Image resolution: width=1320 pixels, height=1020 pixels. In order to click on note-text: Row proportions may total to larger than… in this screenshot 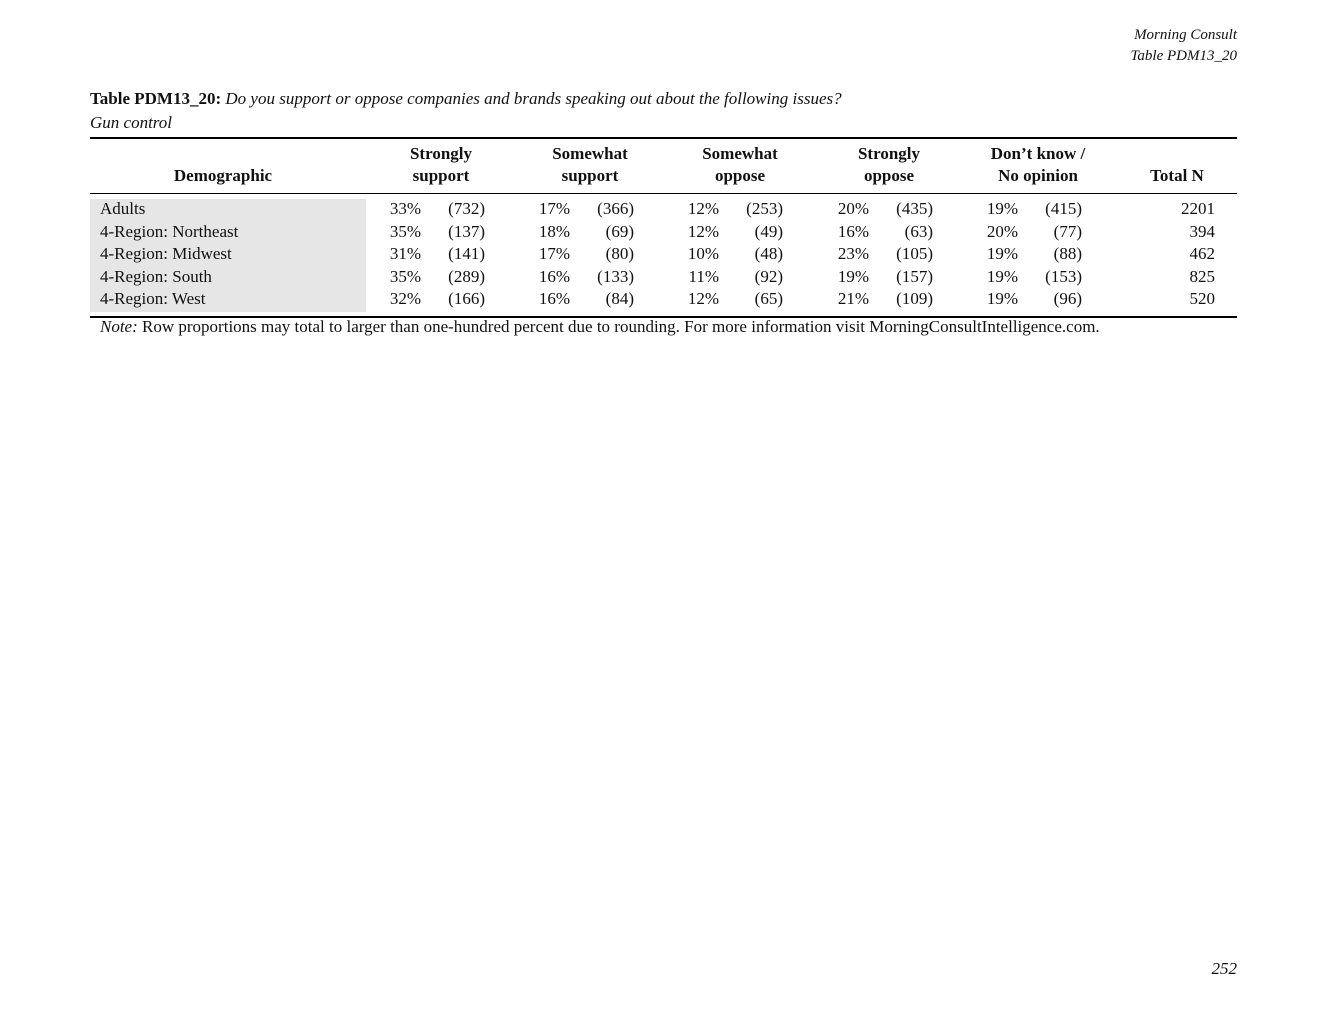, I will do `click(621, 326)`.